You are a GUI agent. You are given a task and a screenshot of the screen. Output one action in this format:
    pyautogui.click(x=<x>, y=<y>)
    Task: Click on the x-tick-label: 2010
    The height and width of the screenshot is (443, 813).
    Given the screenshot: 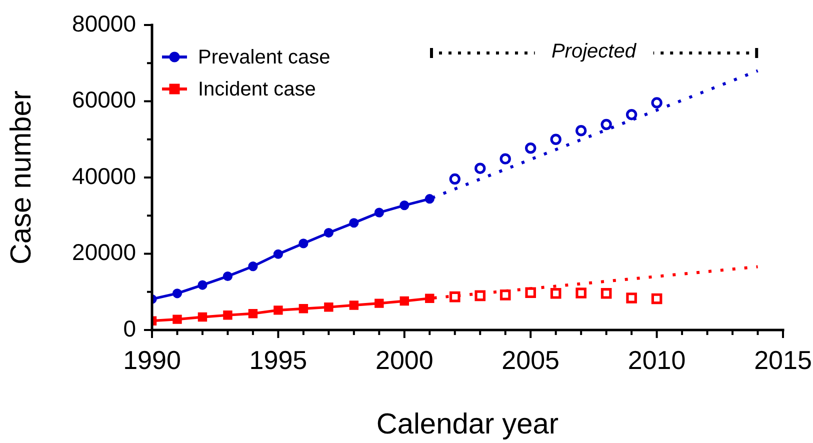 What is the action you would take?
    pyautogui.click(x=657, y=359)
    